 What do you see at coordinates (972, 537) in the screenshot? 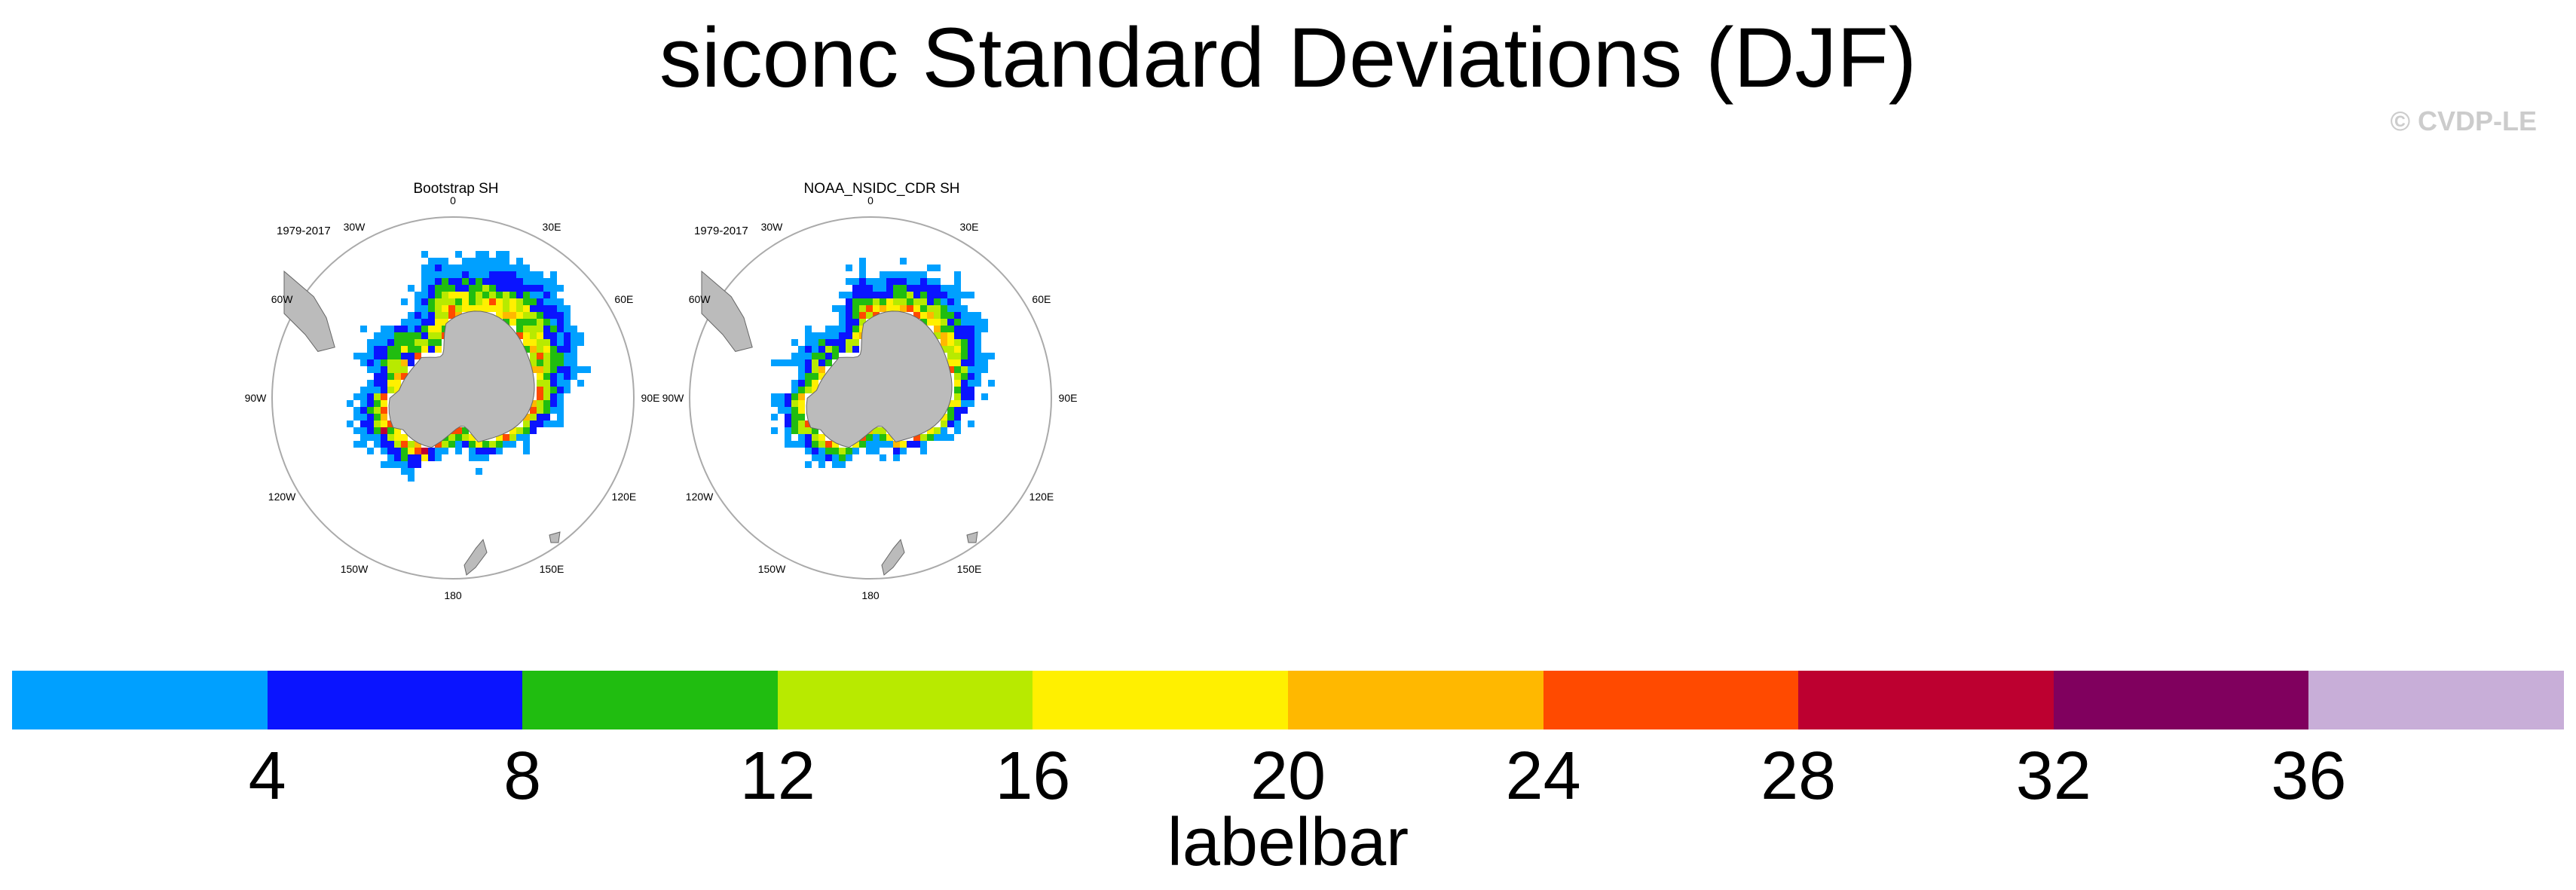
I see `tasmania-landmass` at bounding box center [972, 537].